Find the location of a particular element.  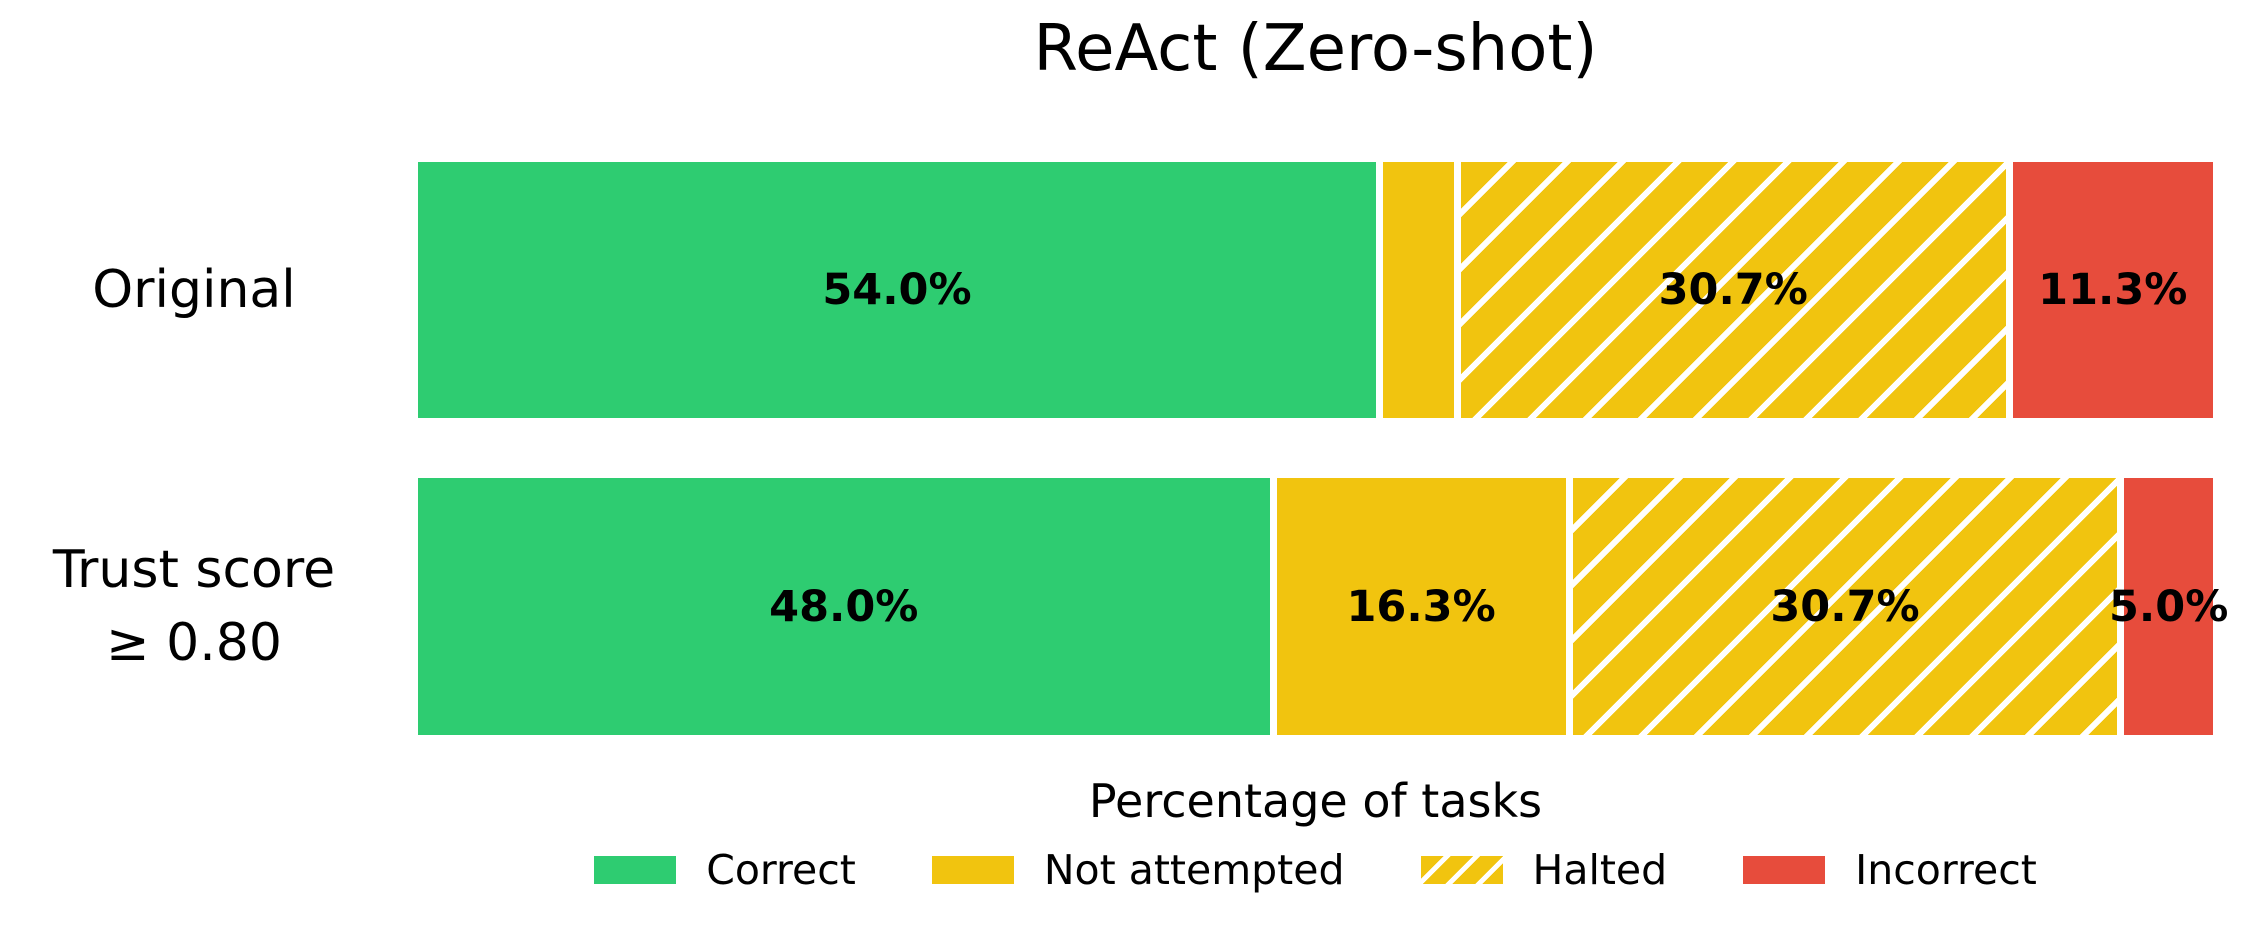

legend-item-incorrect: Incorrect is located at coordinates (1890, 870).